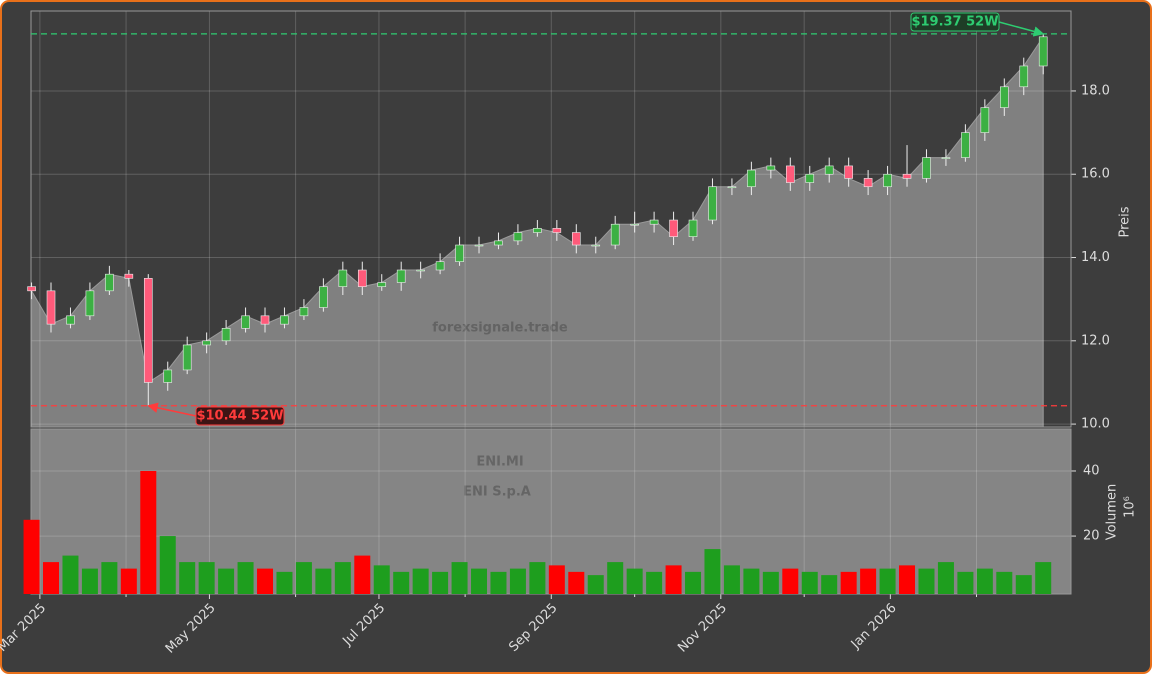  Describe the element at coordinates (1095, 340) in the screenshot. I see `y-tick-label: 12.0` at that location.